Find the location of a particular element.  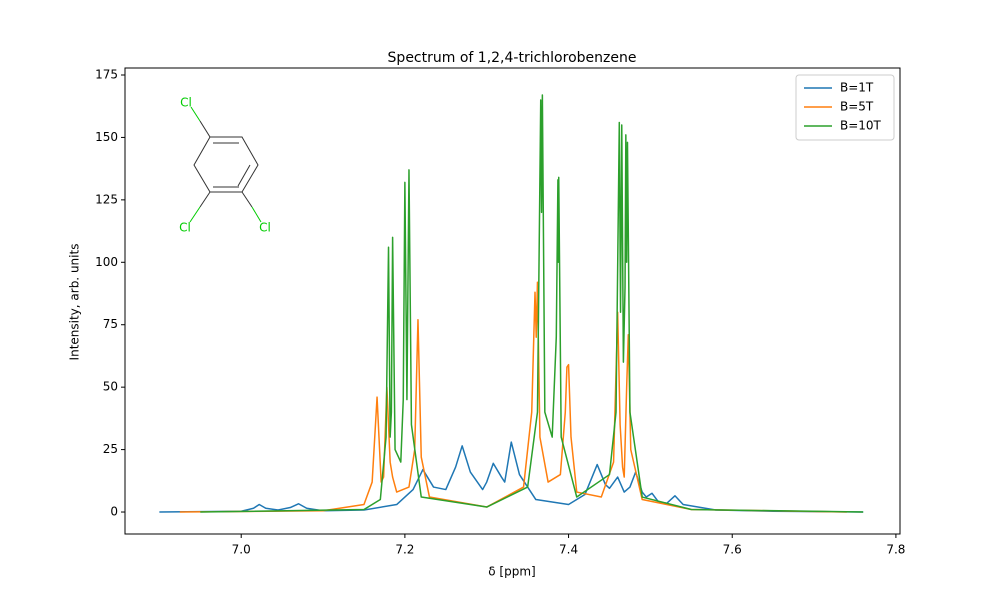

double-bond is located at coordinates (244, 175).